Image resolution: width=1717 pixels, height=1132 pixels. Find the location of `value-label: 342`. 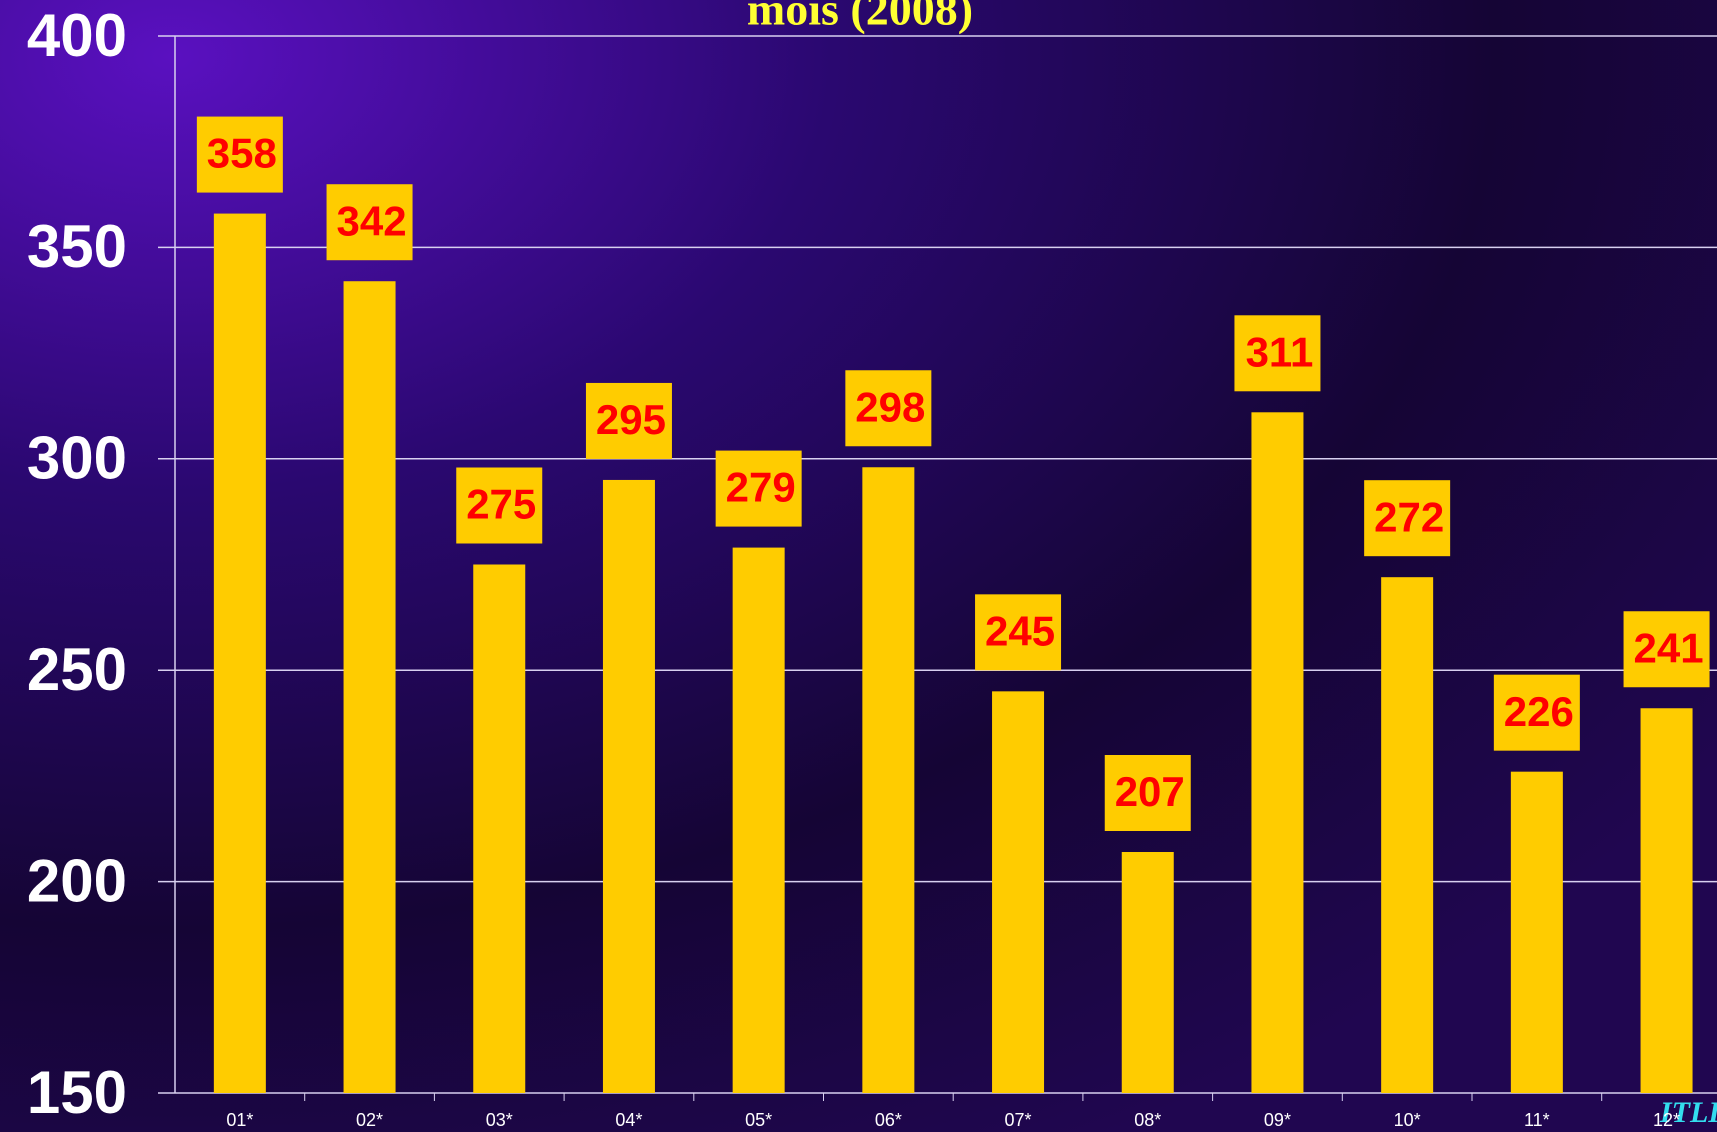

value-label: 342 is located at coordinates (372, 220).